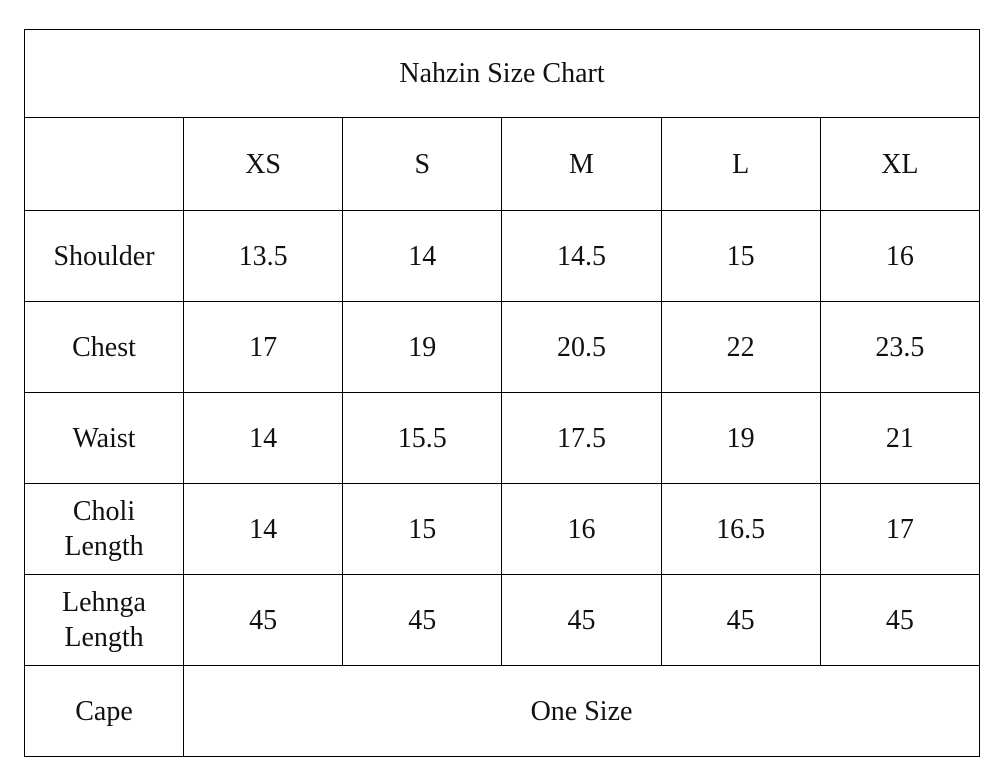 The width and height of the screenshot is (1000, 779). Describe the element at coordinates (104, 529) in the screenshot. I see `row-label: Choli Length` at that location.